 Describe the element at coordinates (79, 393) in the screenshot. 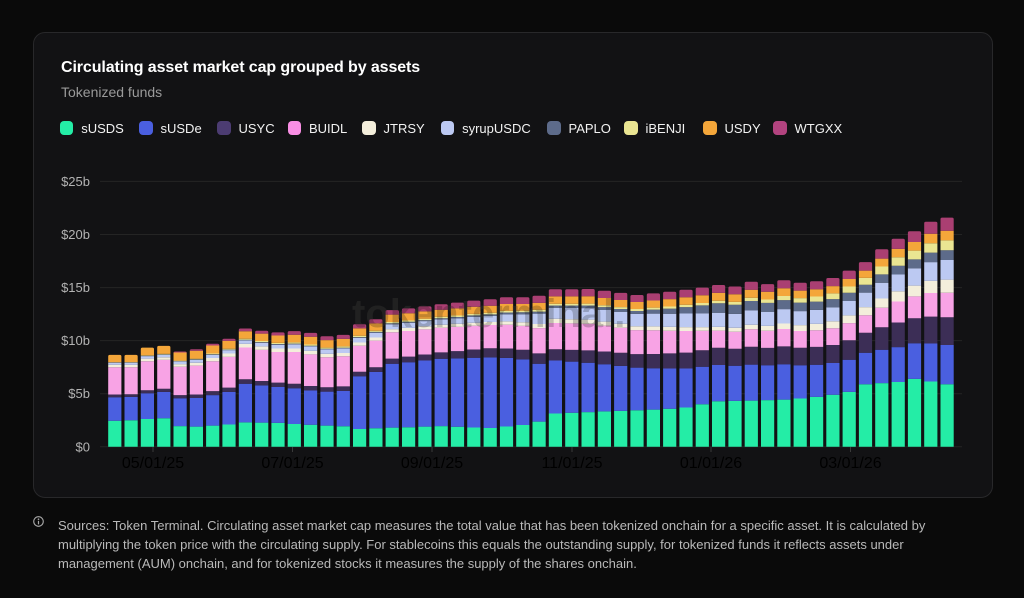

I see `svg-text: $5b` at that location.